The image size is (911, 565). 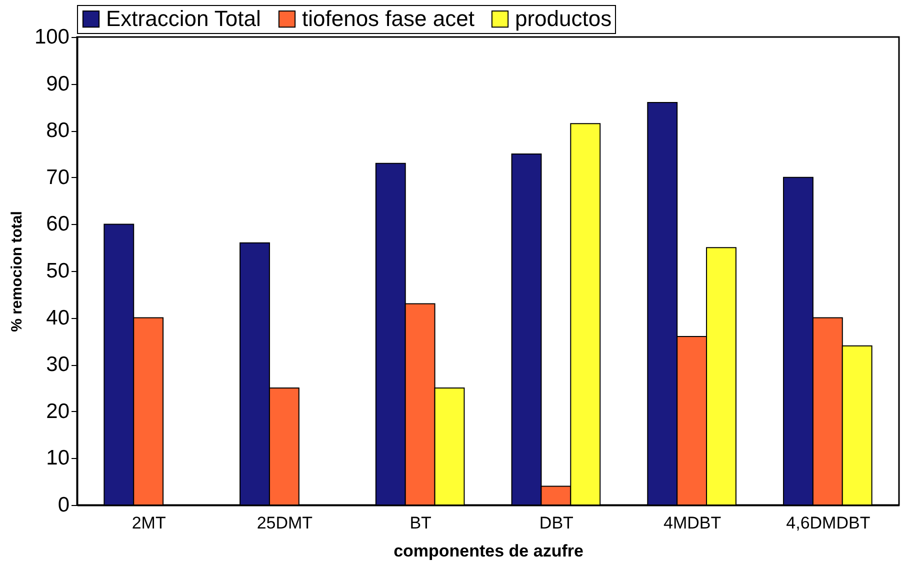 What do you see at coordinates (64, 505) in the screenshot?
I see `y-tick-label: 0` at bounding box center [64, 505].